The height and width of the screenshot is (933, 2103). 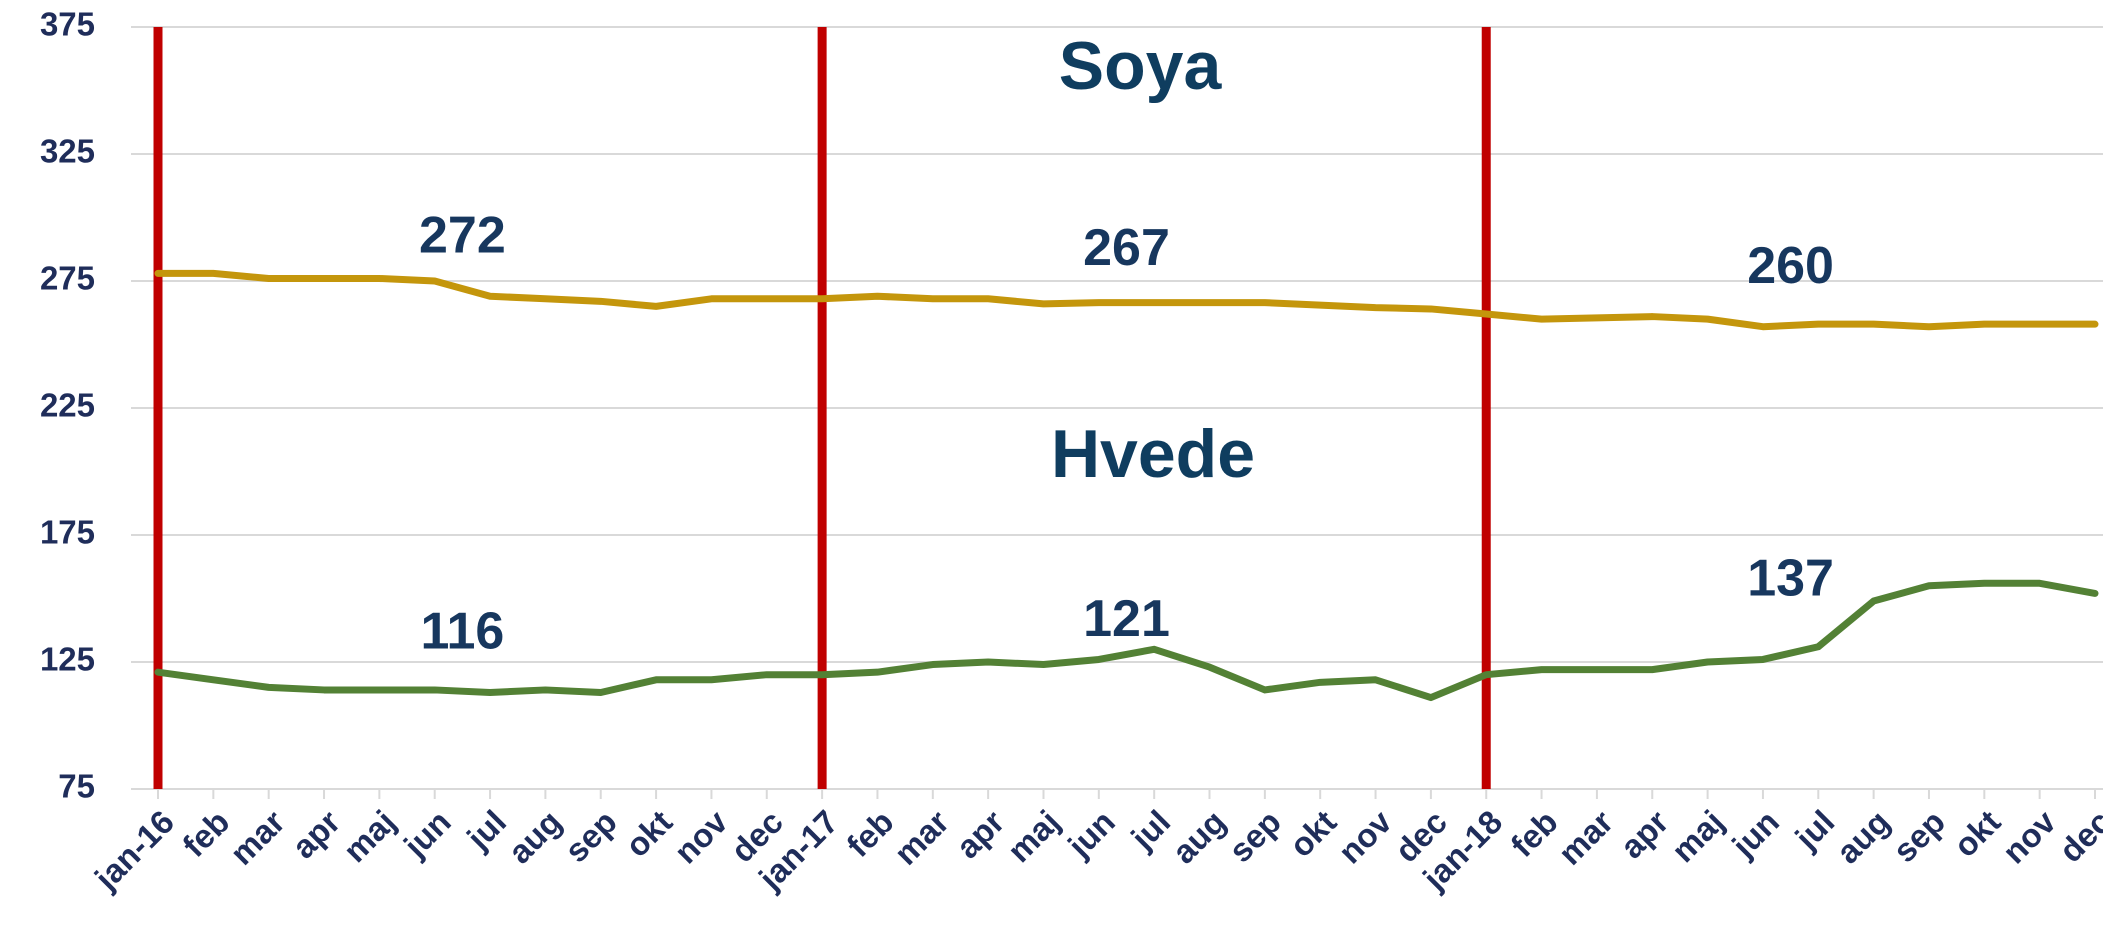 I want to click on y-tick-label: 375, so click(x=67, y=24).